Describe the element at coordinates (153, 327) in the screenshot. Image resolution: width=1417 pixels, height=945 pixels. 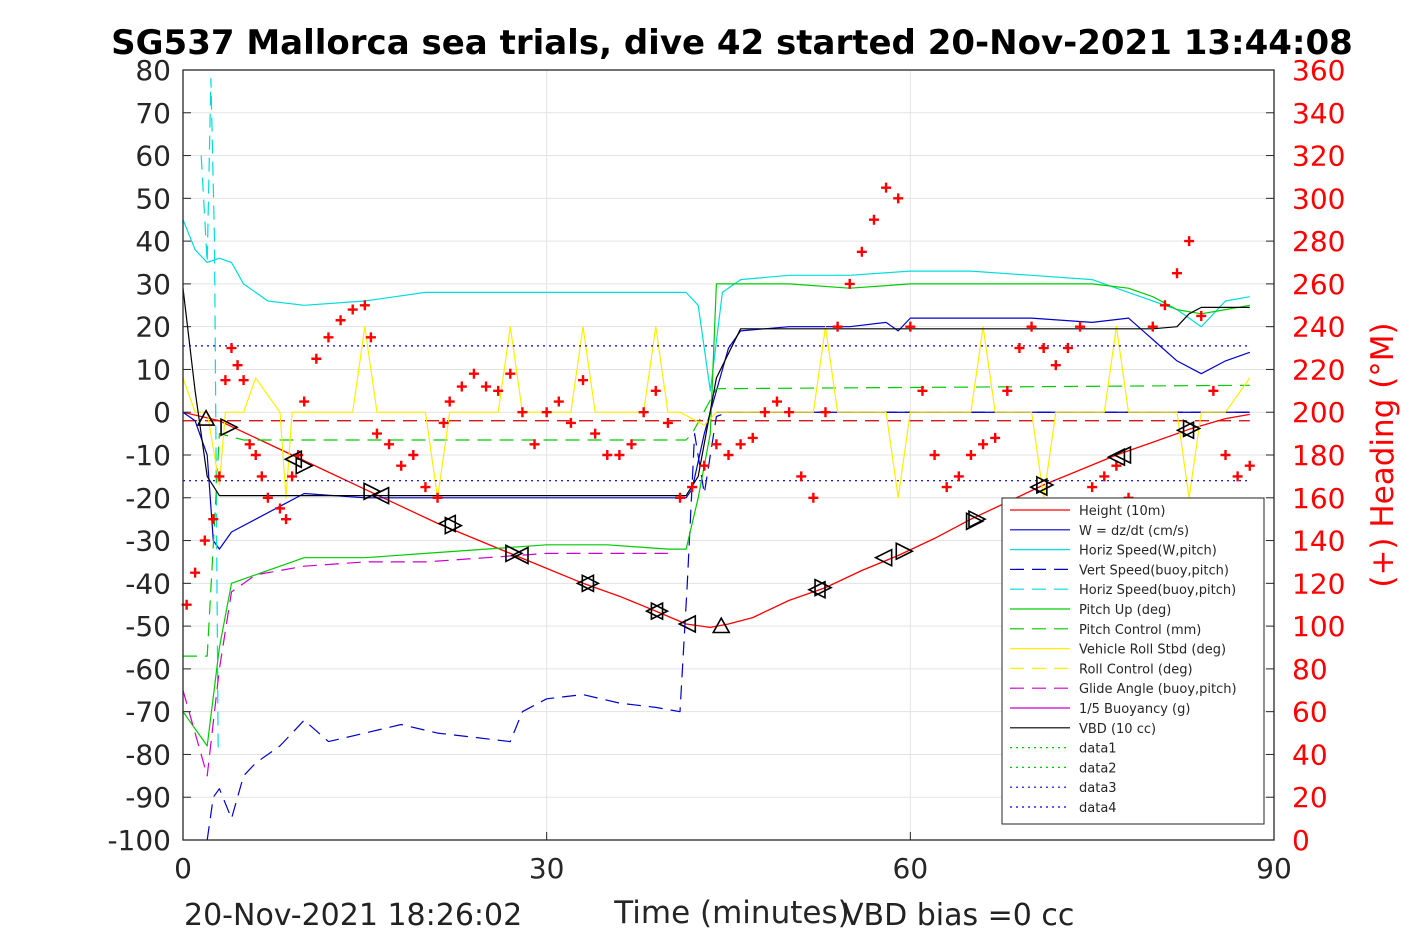
I see `y-tick-label: 20` at that location.